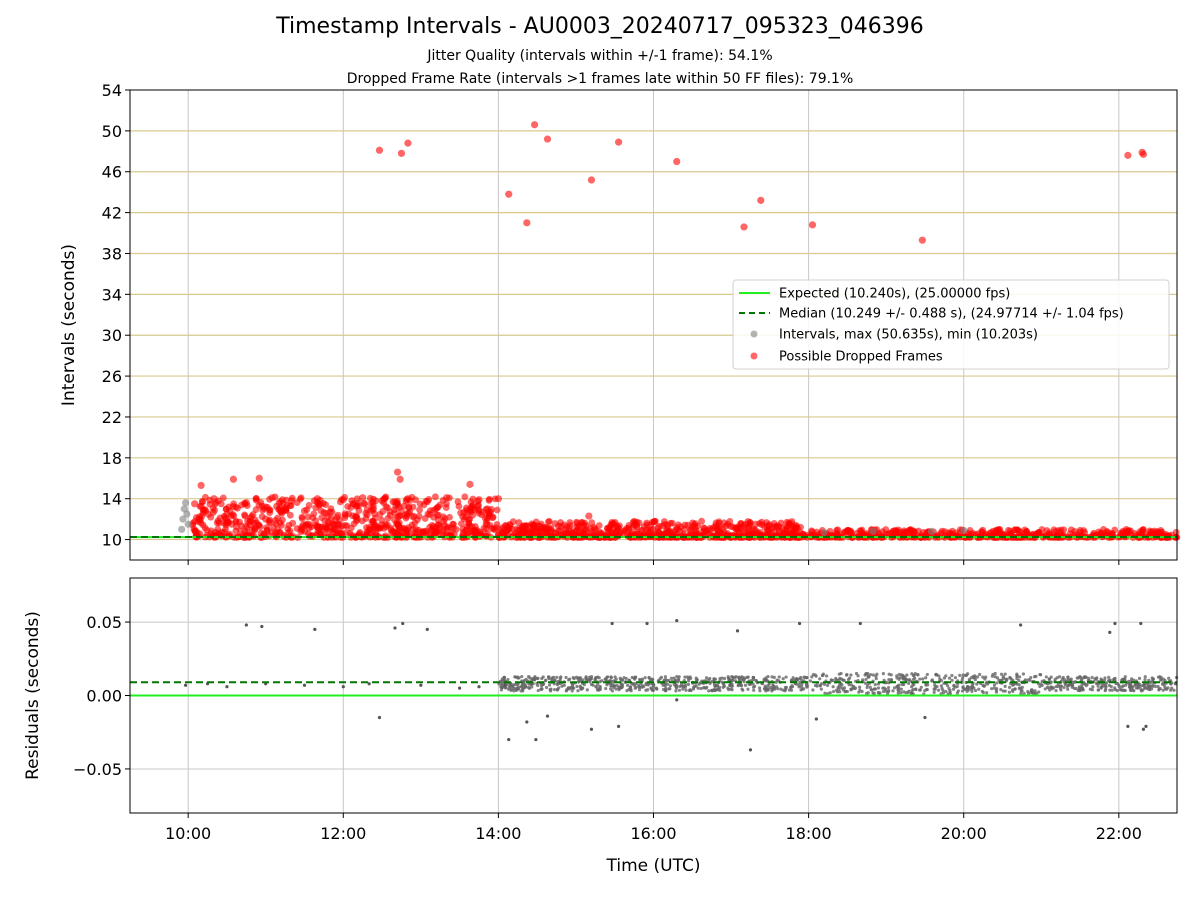 This screenshot has width=1200, height=900. Describe the element at coordinates (112, 458) in the screenshot. I see `top-ytick-label: 18` at that location.